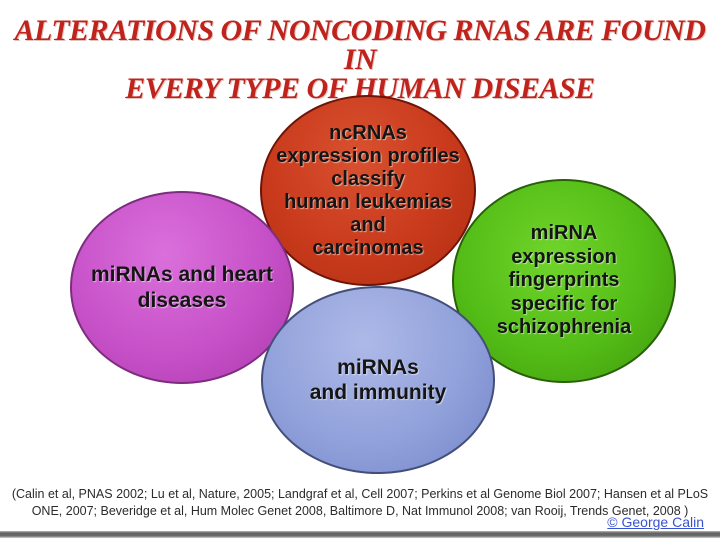 This screenshot has width=720, height=540. I want to click on ellipse-heart-diseases: miRNAs and heart diseases, so click(182, 287).